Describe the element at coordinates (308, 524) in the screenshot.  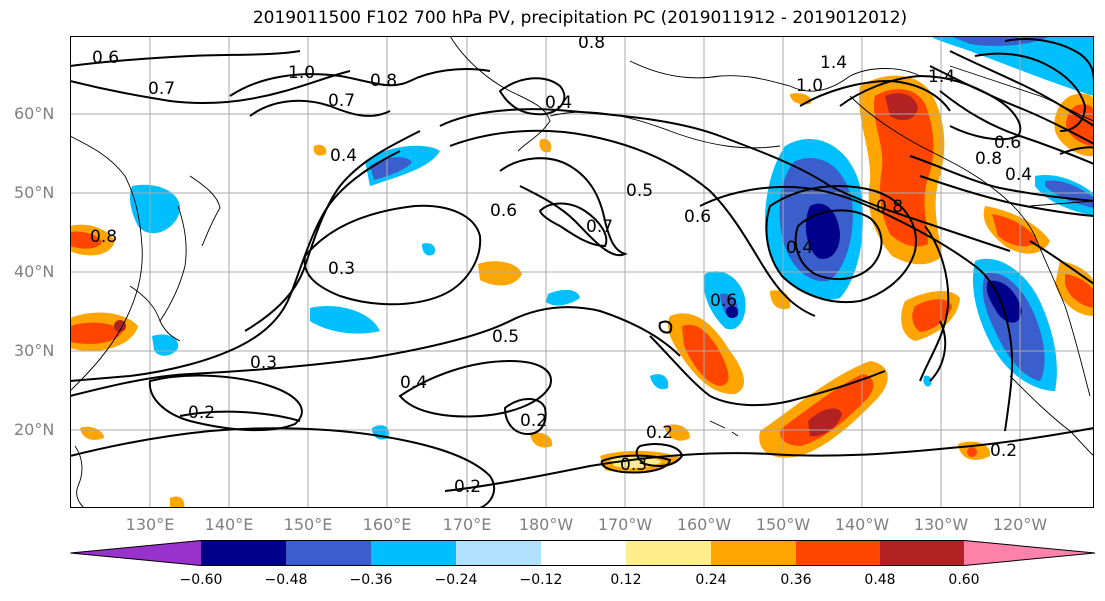
I see `lon-label: 150°E` at that location.